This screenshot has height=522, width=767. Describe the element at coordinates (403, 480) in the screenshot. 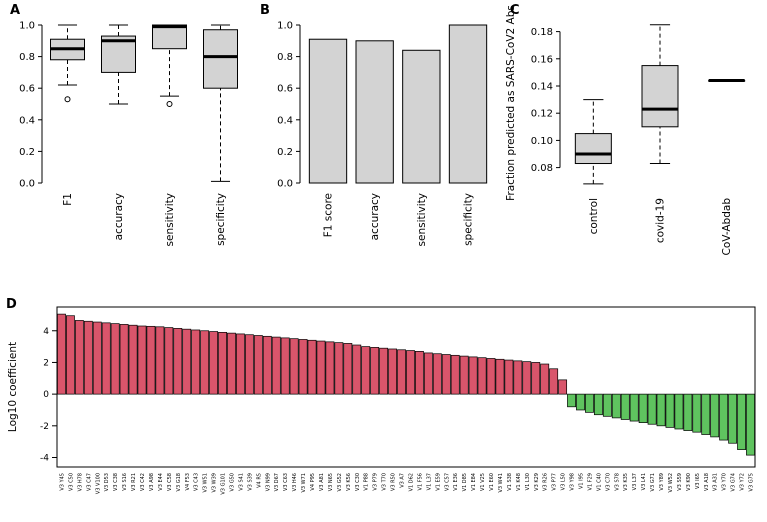

I see `x-category-label: V3 A7` at that location.